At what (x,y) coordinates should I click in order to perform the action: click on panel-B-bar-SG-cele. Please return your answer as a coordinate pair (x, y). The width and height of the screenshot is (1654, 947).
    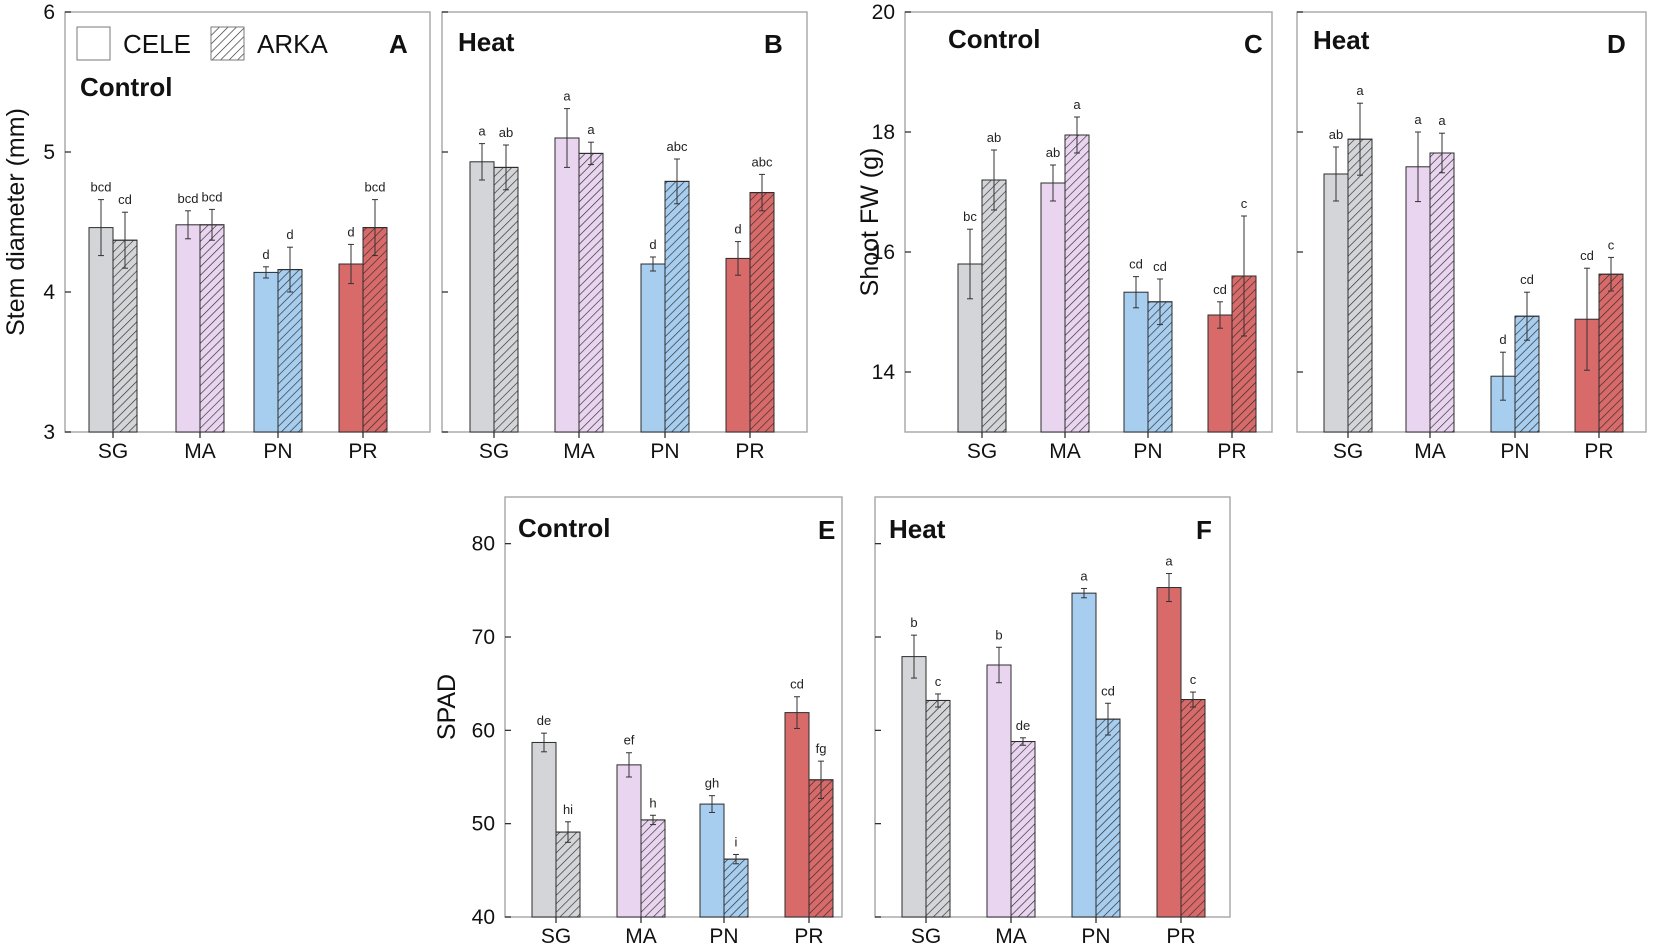
    Looking at the image, I should click on (482, 297).